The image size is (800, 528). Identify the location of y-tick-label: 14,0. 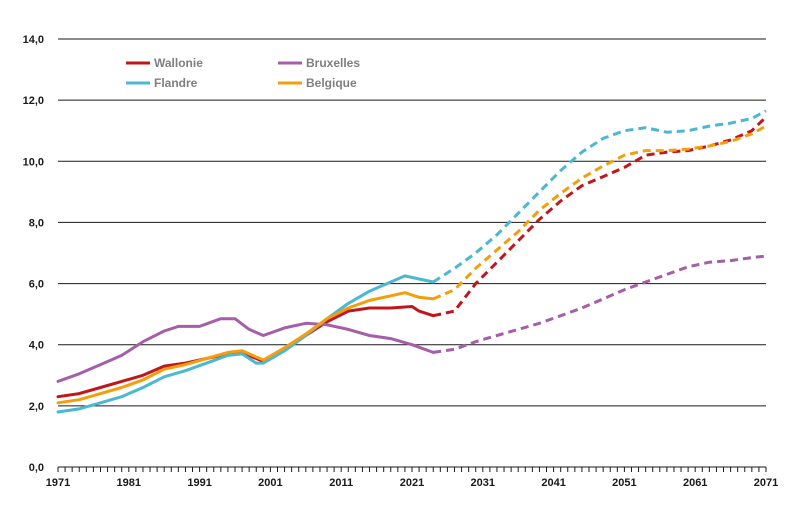
(33, 40).